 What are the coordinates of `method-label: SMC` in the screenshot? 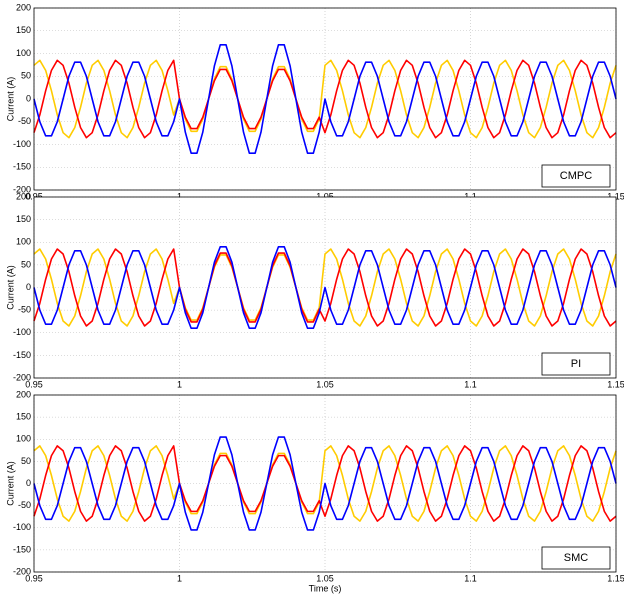 It's located at (576, 558).